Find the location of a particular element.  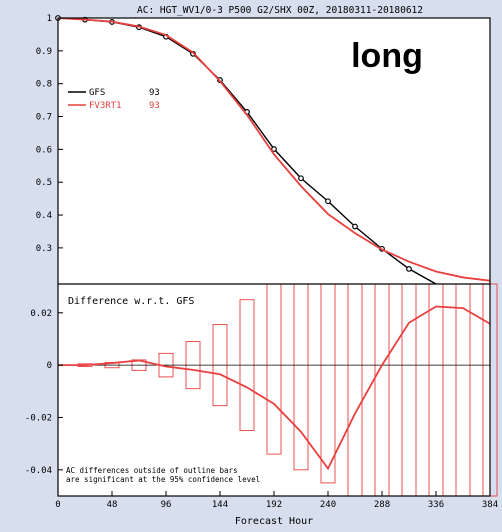

x-tick-label: 336 is located at coordinates (436, 505).